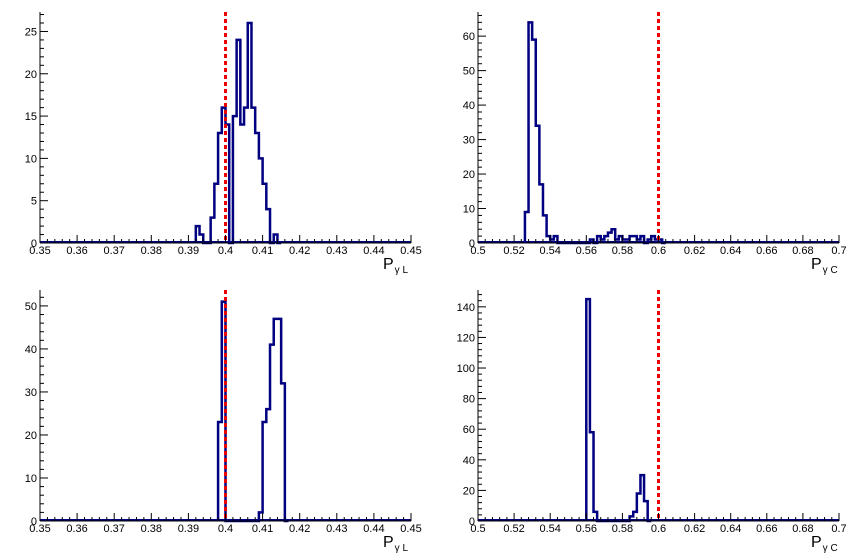  Describe the element at coordinates (34, 202) in the screenshot. I see `y-tick-label: 5` at that location.